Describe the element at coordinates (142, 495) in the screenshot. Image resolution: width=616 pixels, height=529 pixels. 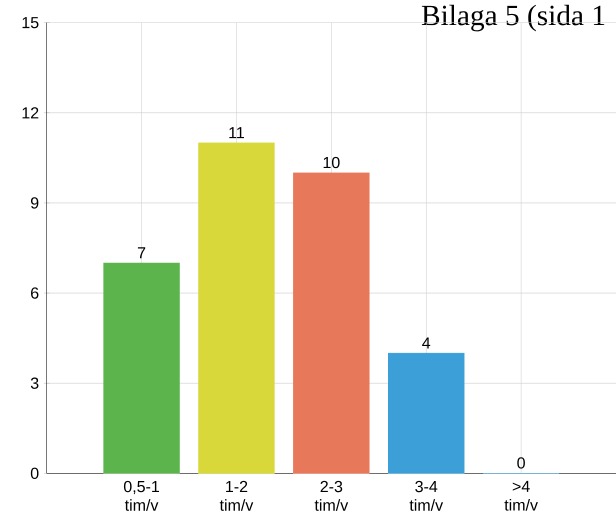
I see `x-tick-label: 0,5-1 tim/v` at that location.